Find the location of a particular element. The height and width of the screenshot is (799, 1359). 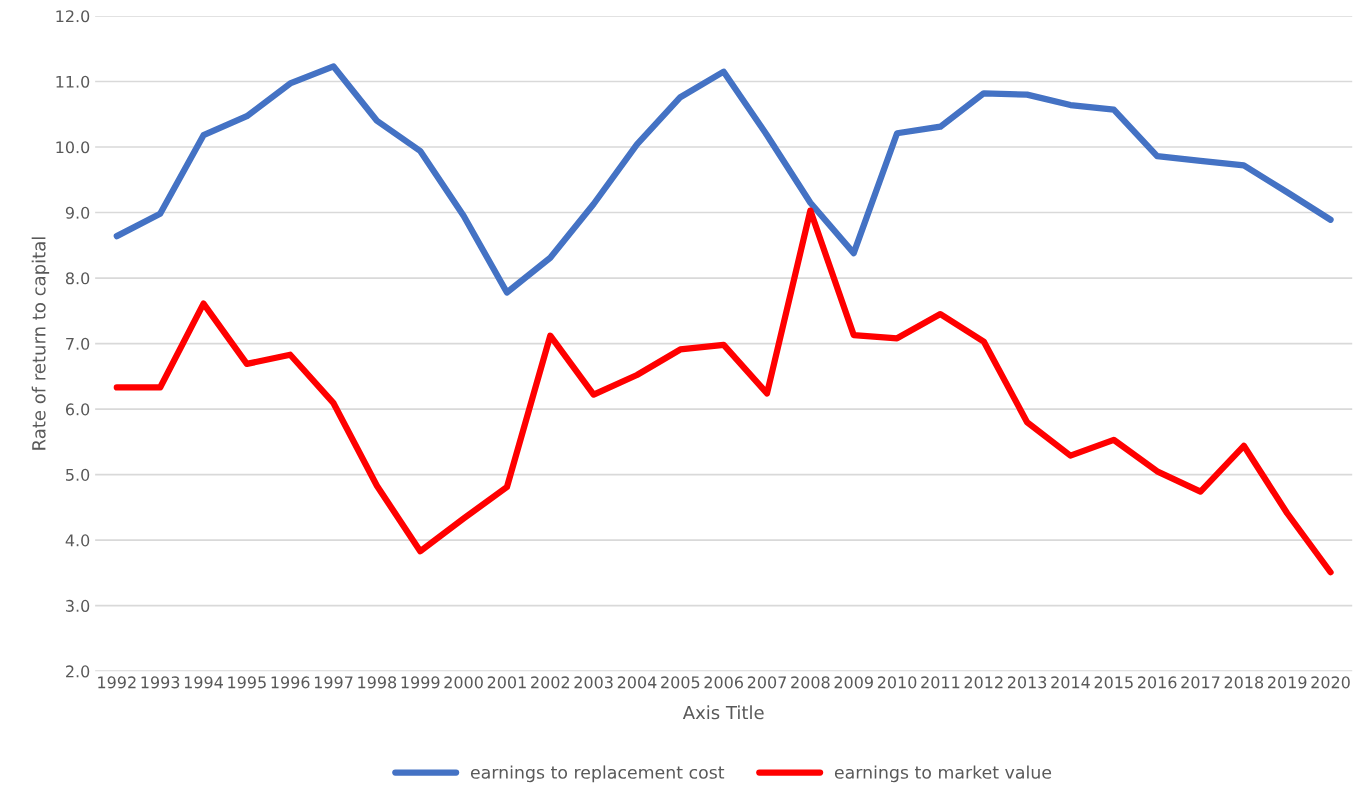

x-tick-label: 1996 is located at coordinates (290, 682).